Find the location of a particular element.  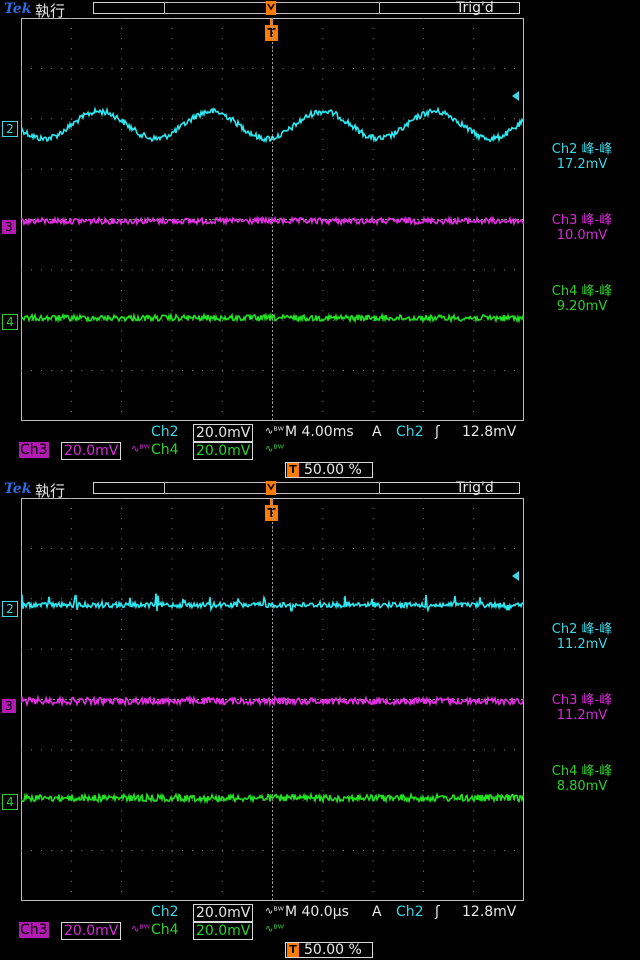

measurement-ch3: Ch3 峰-峰 11.2mV is located at coordinates (582, 708).